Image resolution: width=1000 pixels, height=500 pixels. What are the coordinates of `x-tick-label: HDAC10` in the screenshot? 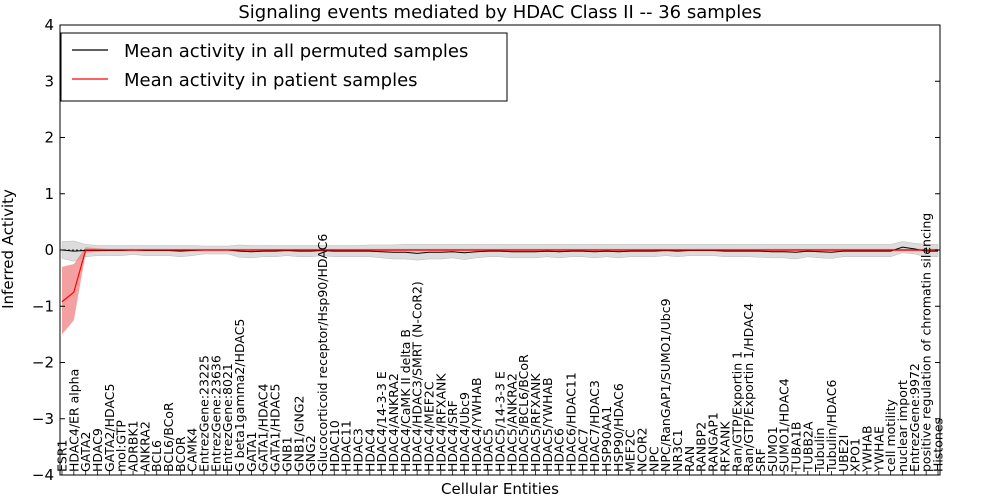 It's located at (334, 446).